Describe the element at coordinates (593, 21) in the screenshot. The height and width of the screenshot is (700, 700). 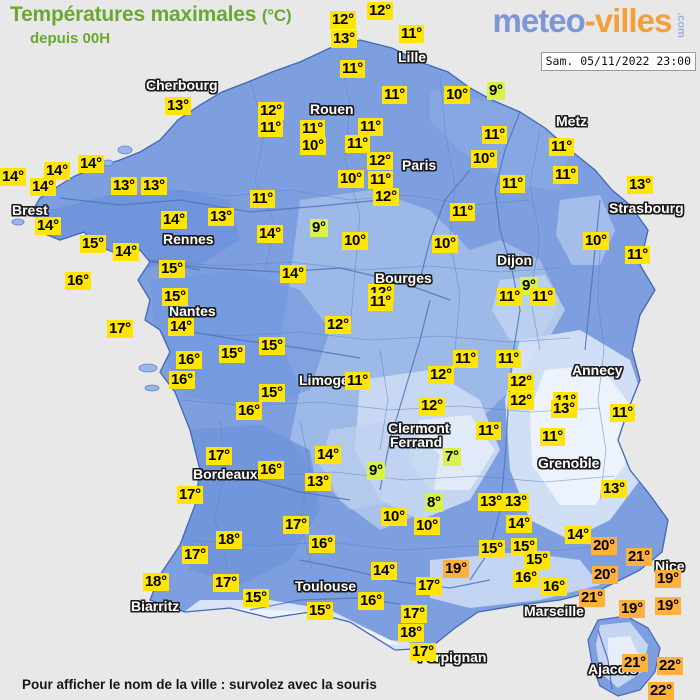
I see `meteo-villes-logo: meteo-villes .com` at that location.